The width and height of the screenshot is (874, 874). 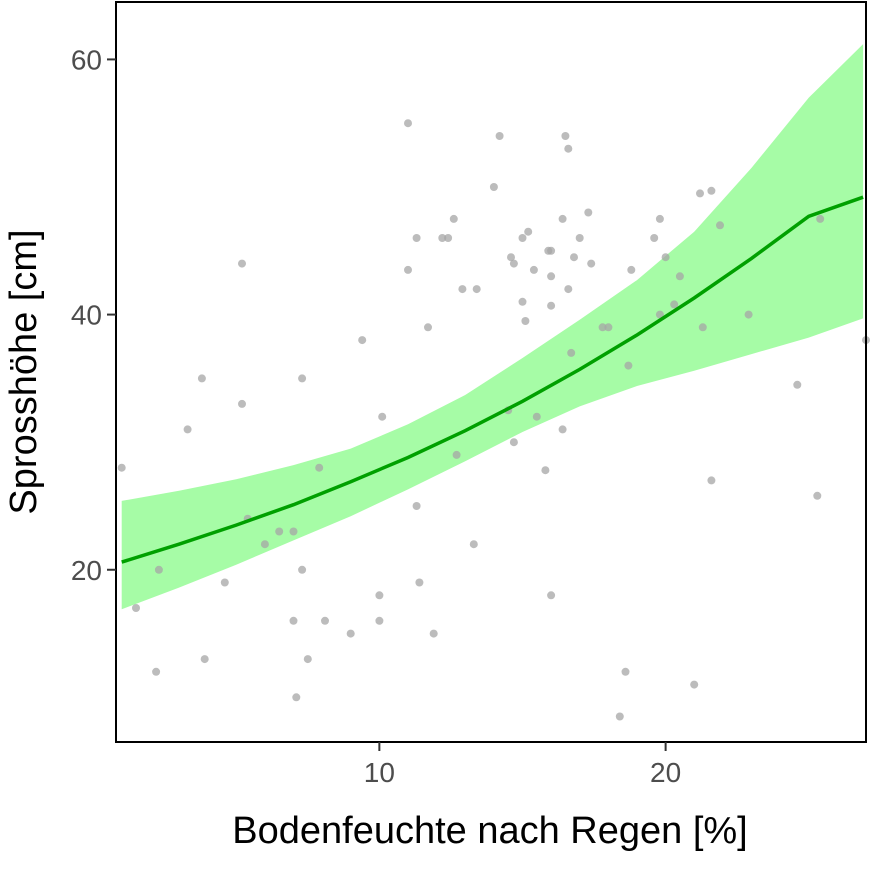 I want to click on x-tick-label: 20, so click(x=665, y=772).